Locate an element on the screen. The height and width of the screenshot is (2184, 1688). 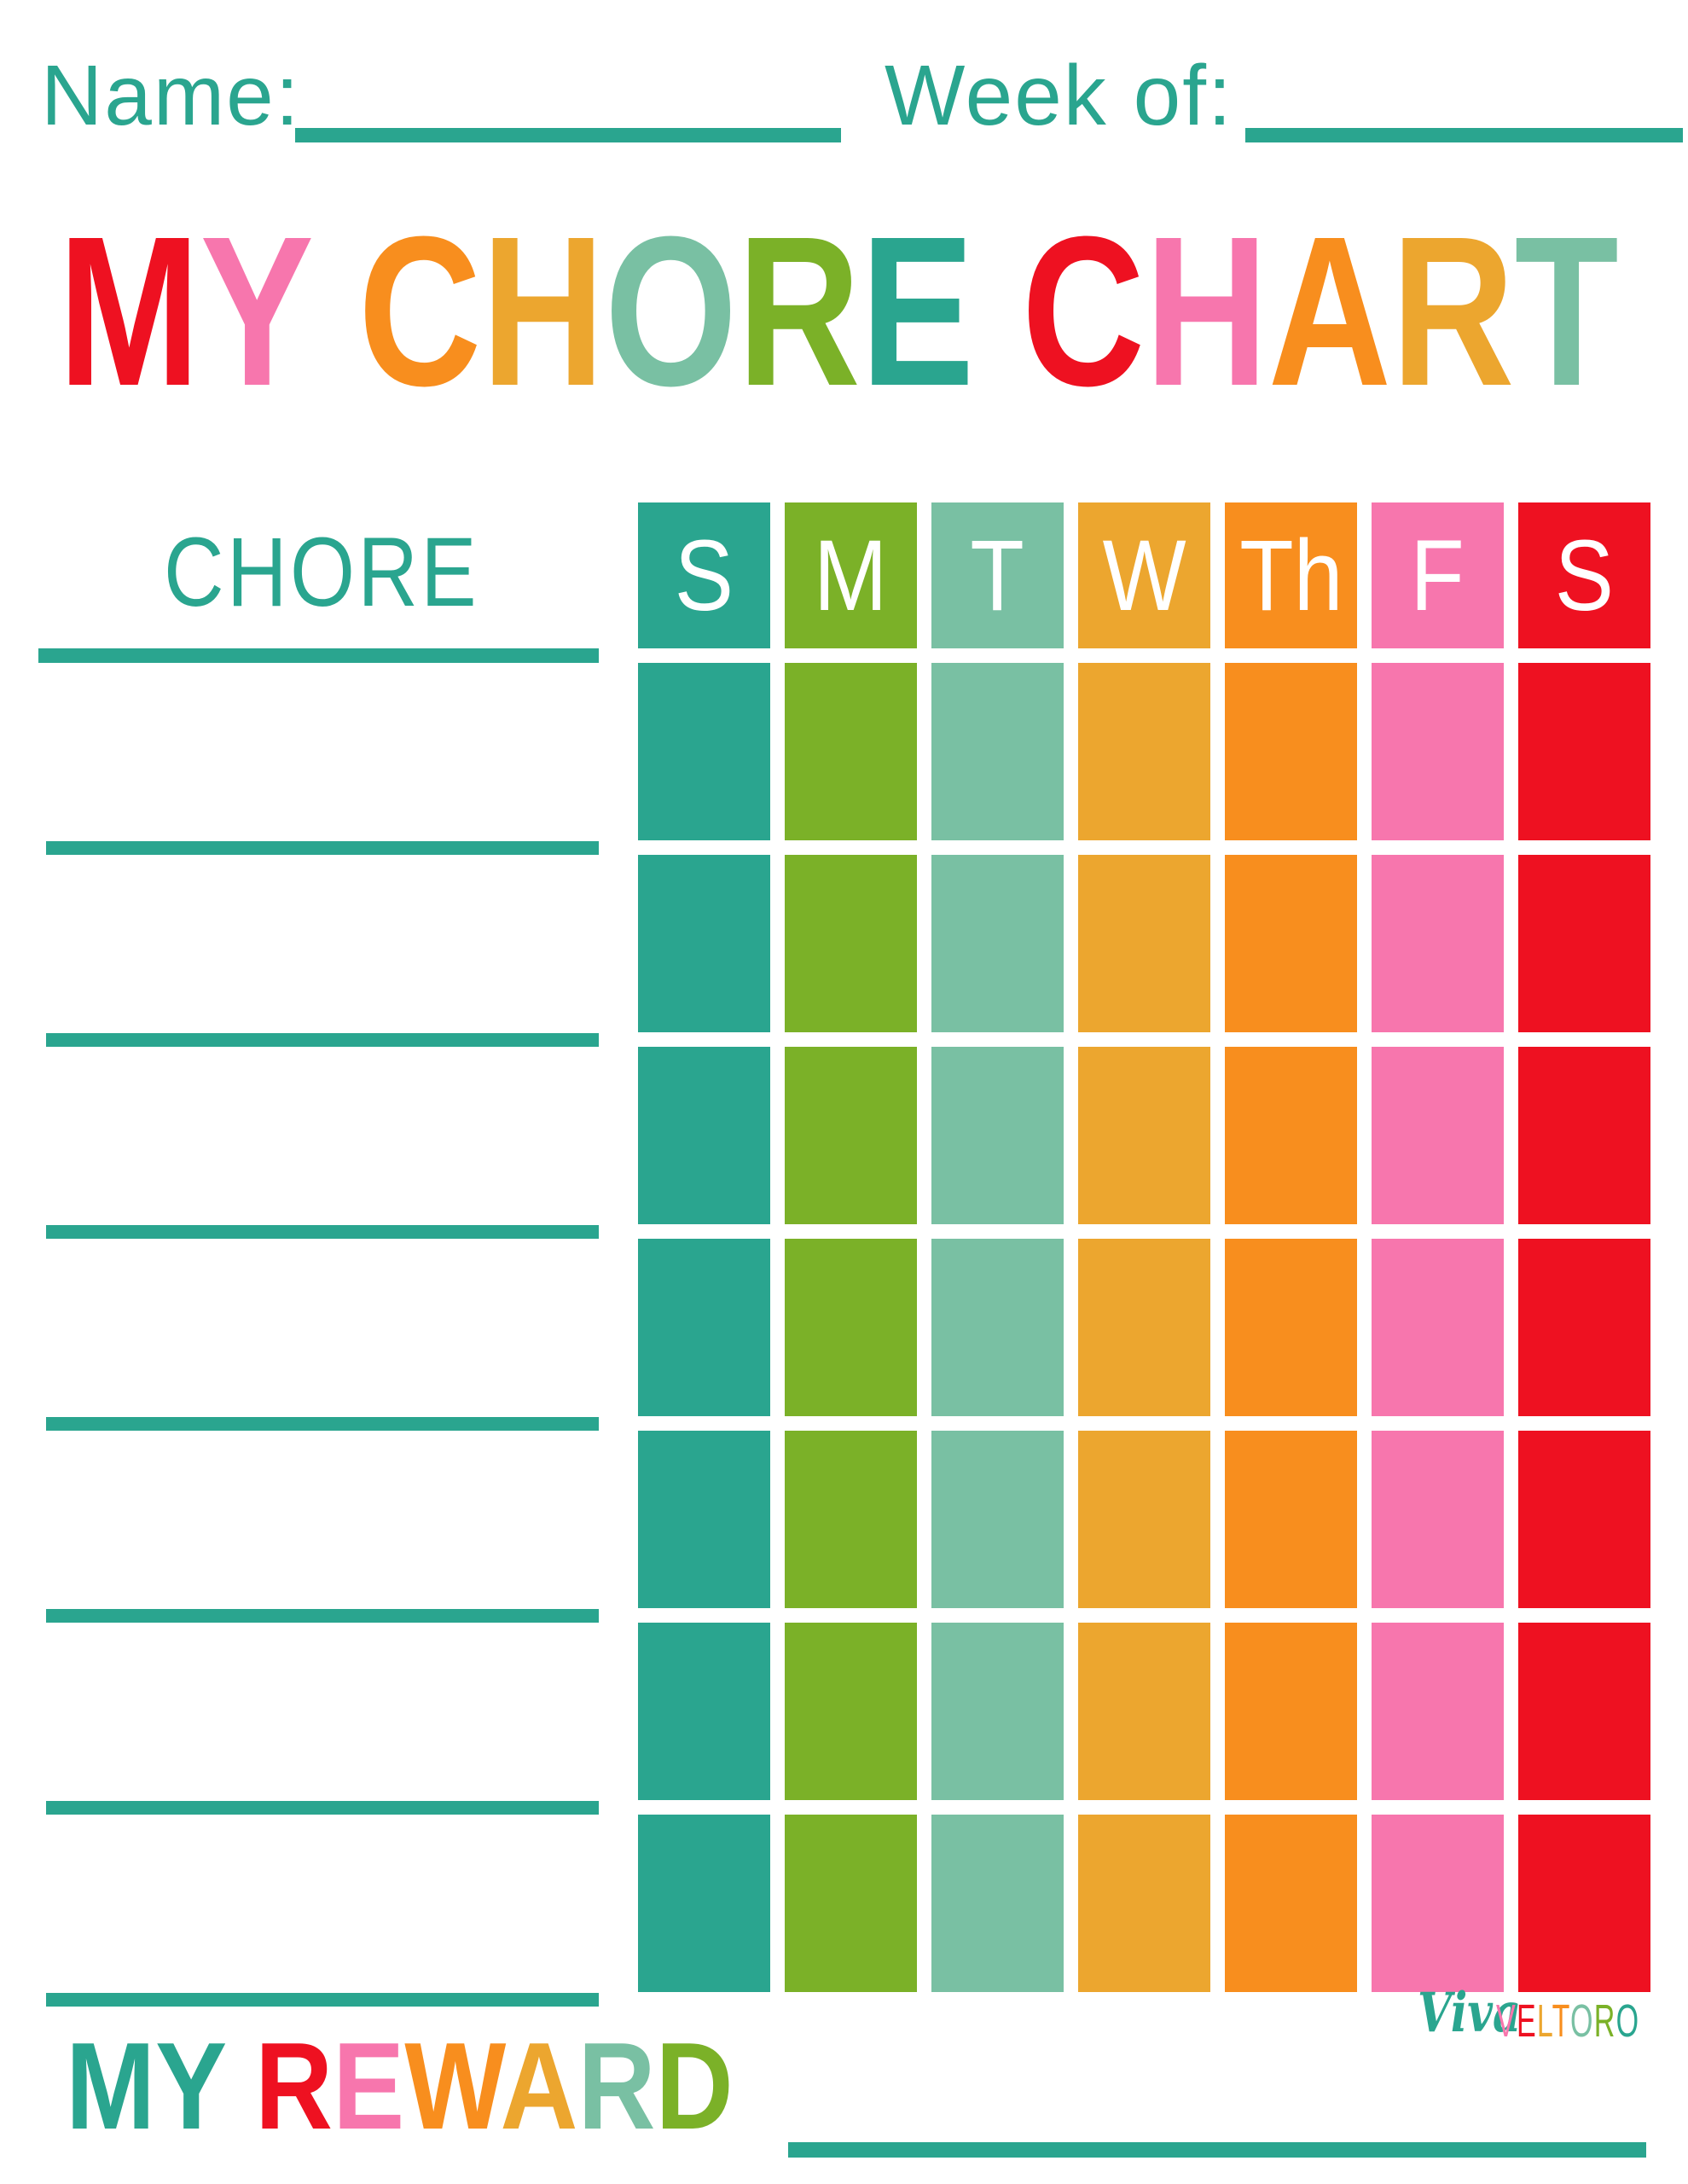
grid-cell-wednesday-row6 is located at coordinates (1144, 1711).